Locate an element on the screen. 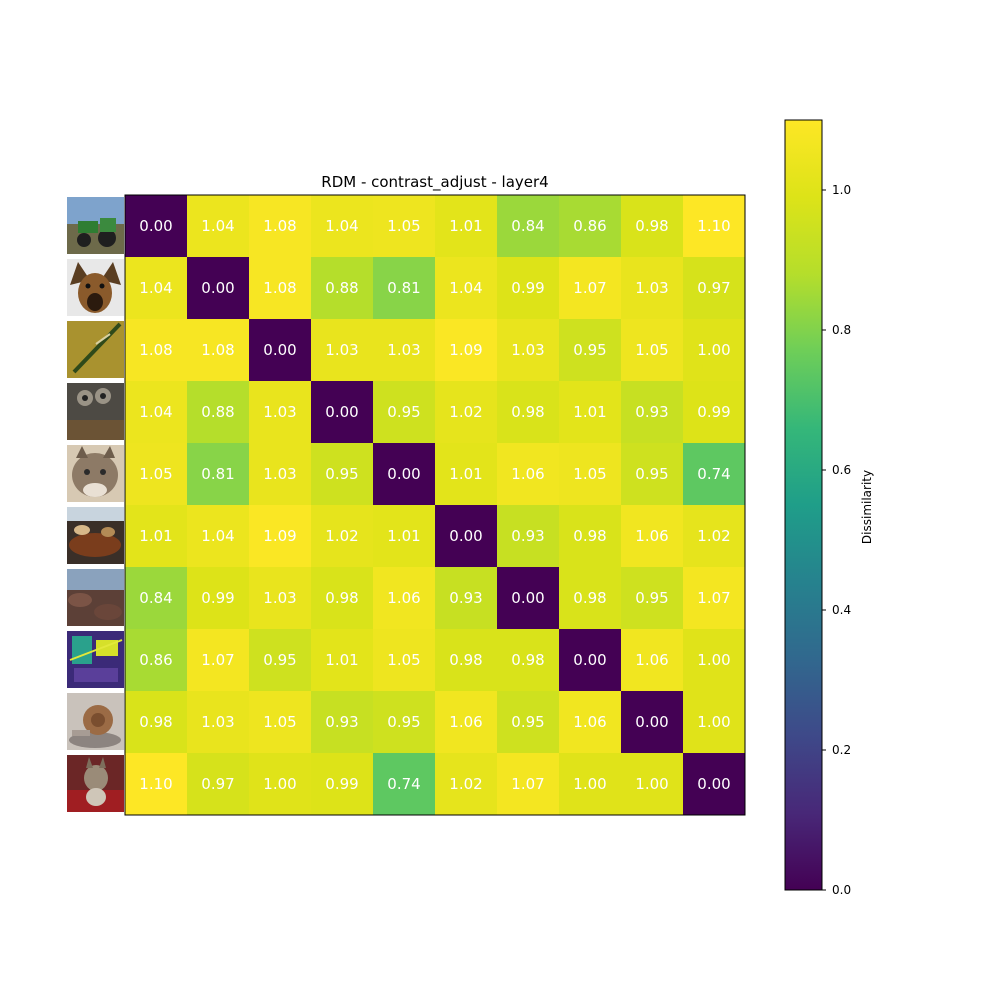  colorbar-label: Dissimilarity is located at coordinates (867, 507).